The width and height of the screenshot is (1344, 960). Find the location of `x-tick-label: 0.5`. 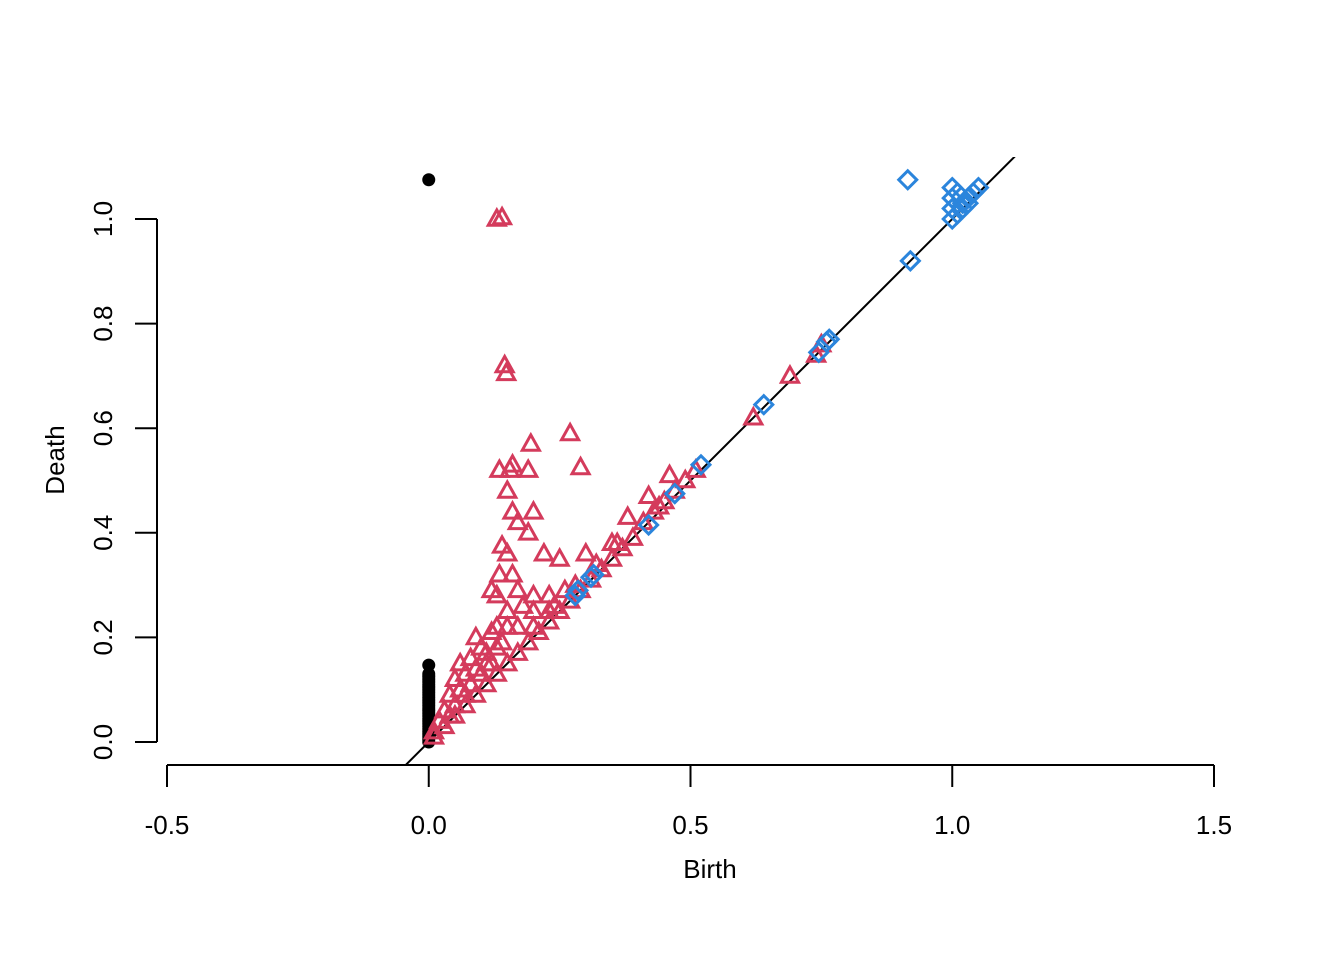

x-tick-label: 0.5 is located at coordinates (690, 825).